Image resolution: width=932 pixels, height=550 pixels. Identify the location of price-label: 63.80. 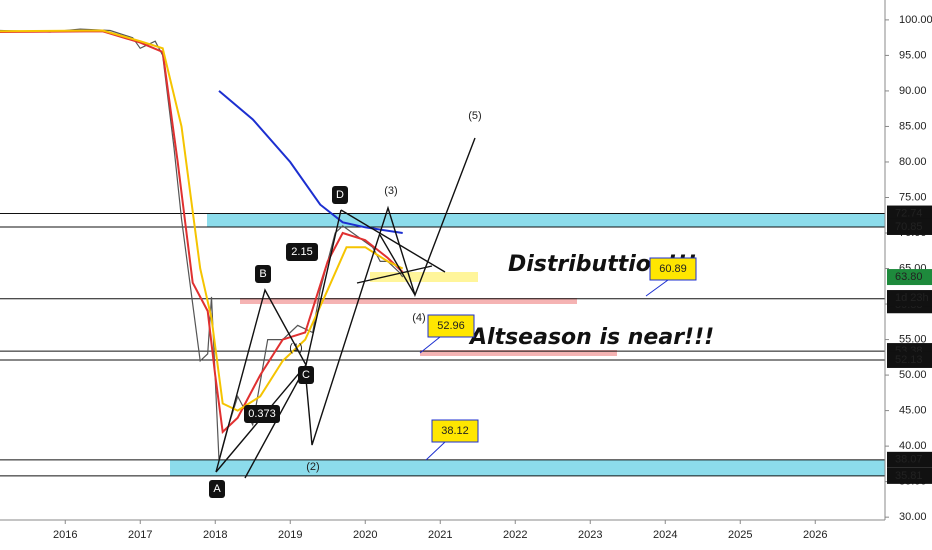
(909, 277).